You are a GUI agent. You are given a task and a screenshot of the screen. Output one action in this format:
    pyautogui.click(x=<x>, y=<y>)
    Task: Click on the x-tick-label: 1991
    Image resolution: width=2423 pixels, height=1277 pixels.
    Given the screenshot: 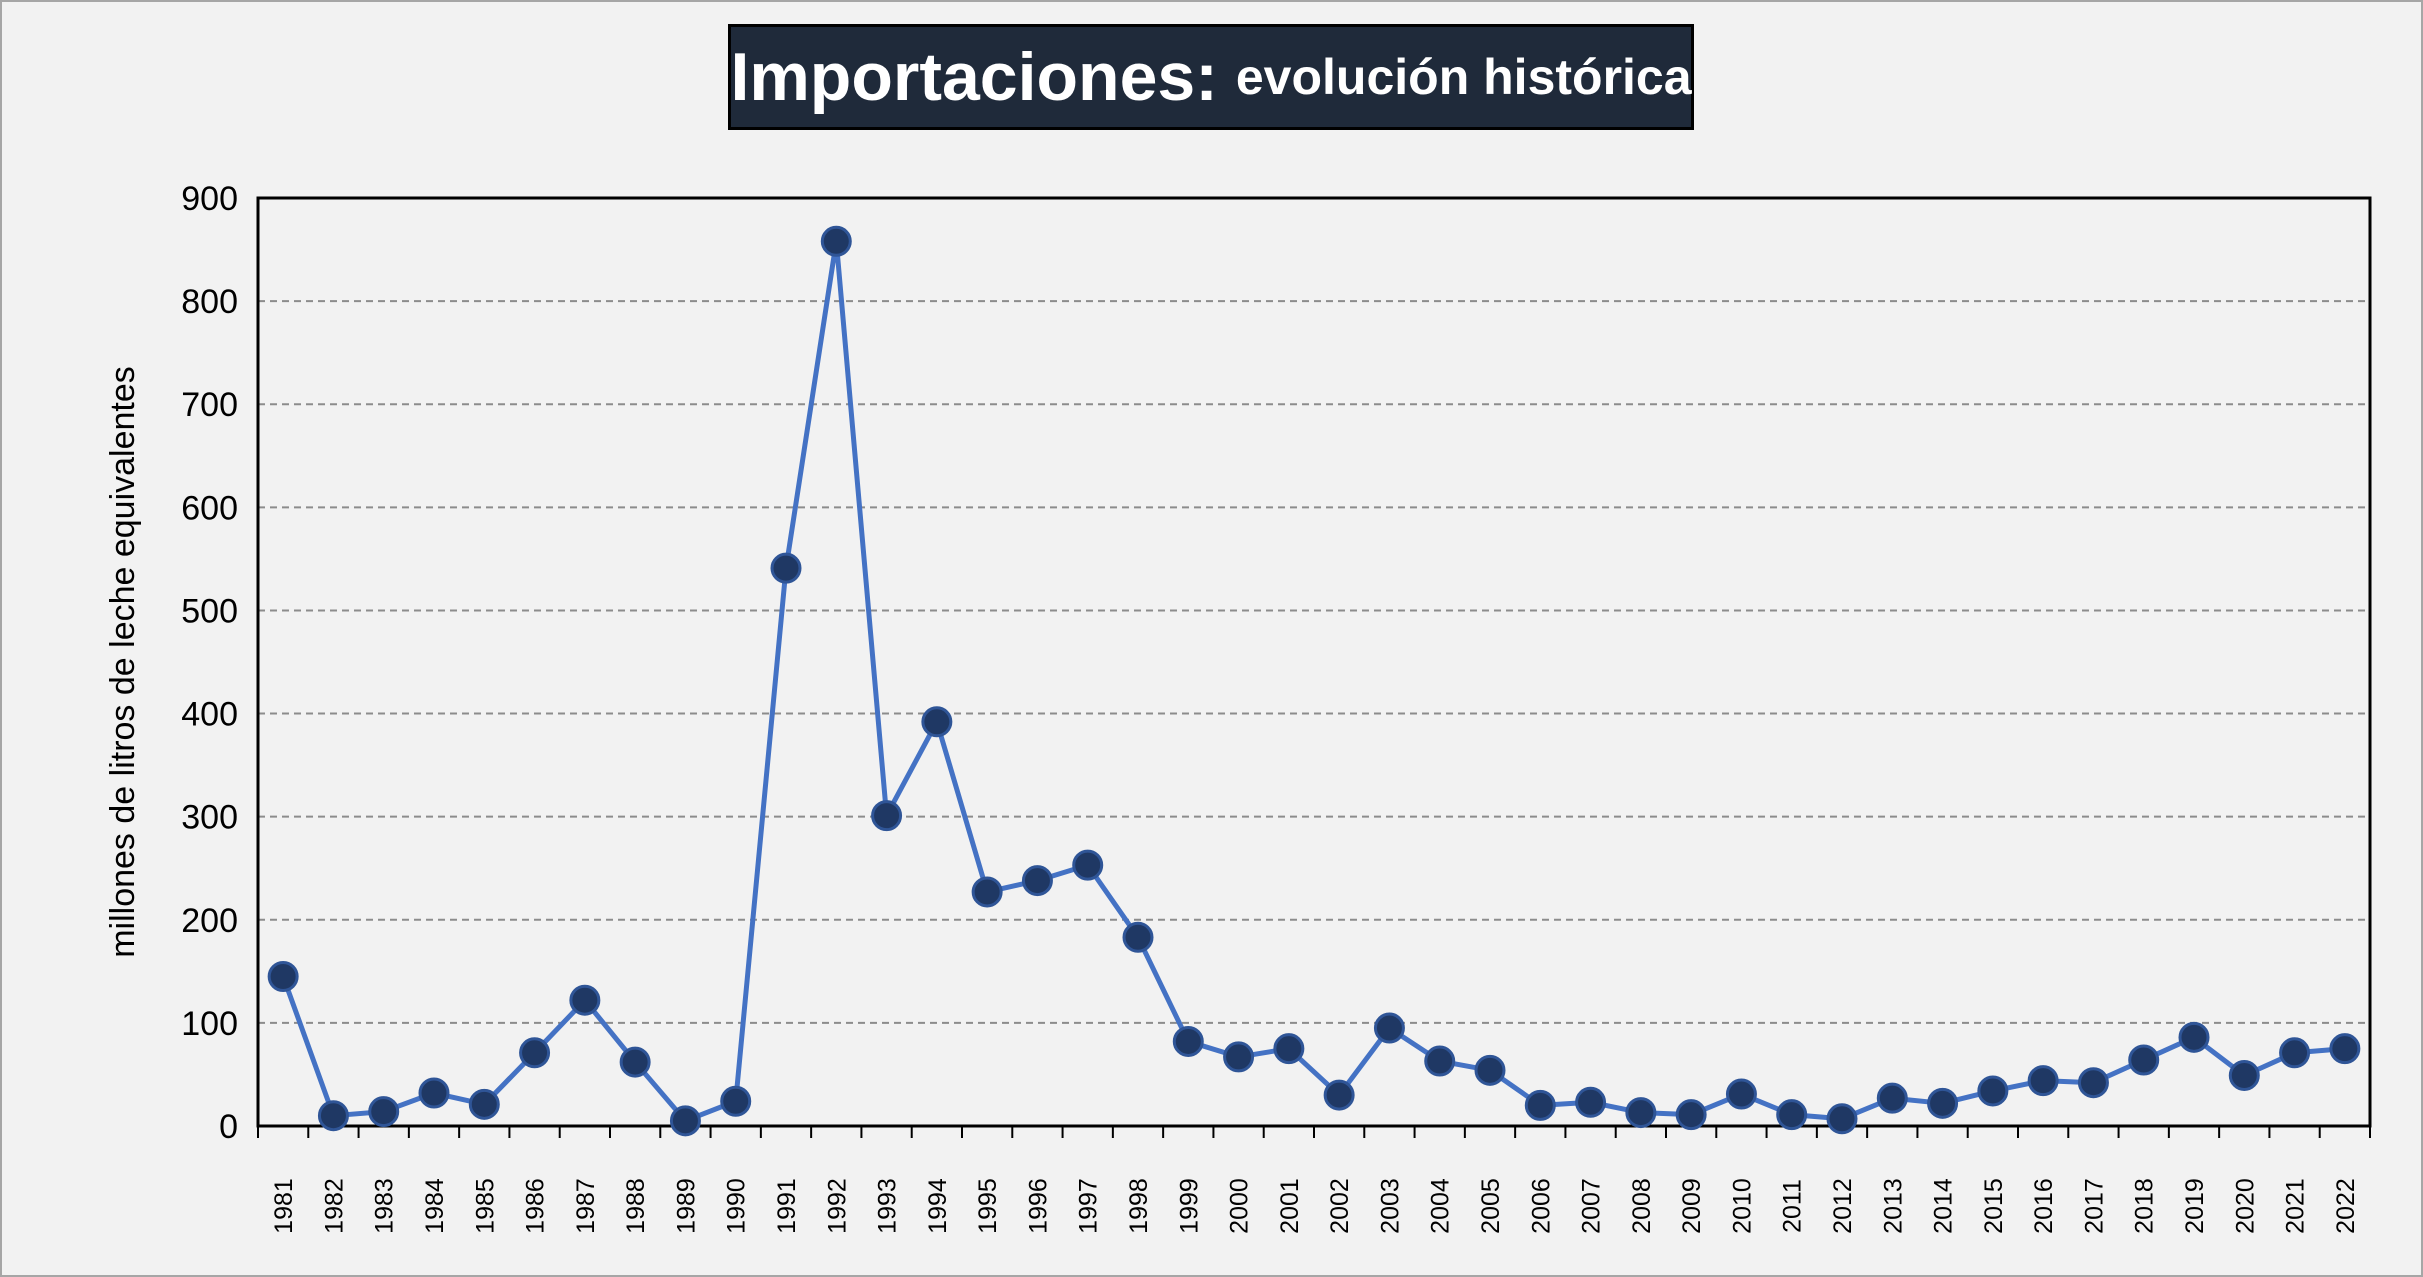 What is the action you would take?
    pyautogui.click(x=787, y=1206)
    